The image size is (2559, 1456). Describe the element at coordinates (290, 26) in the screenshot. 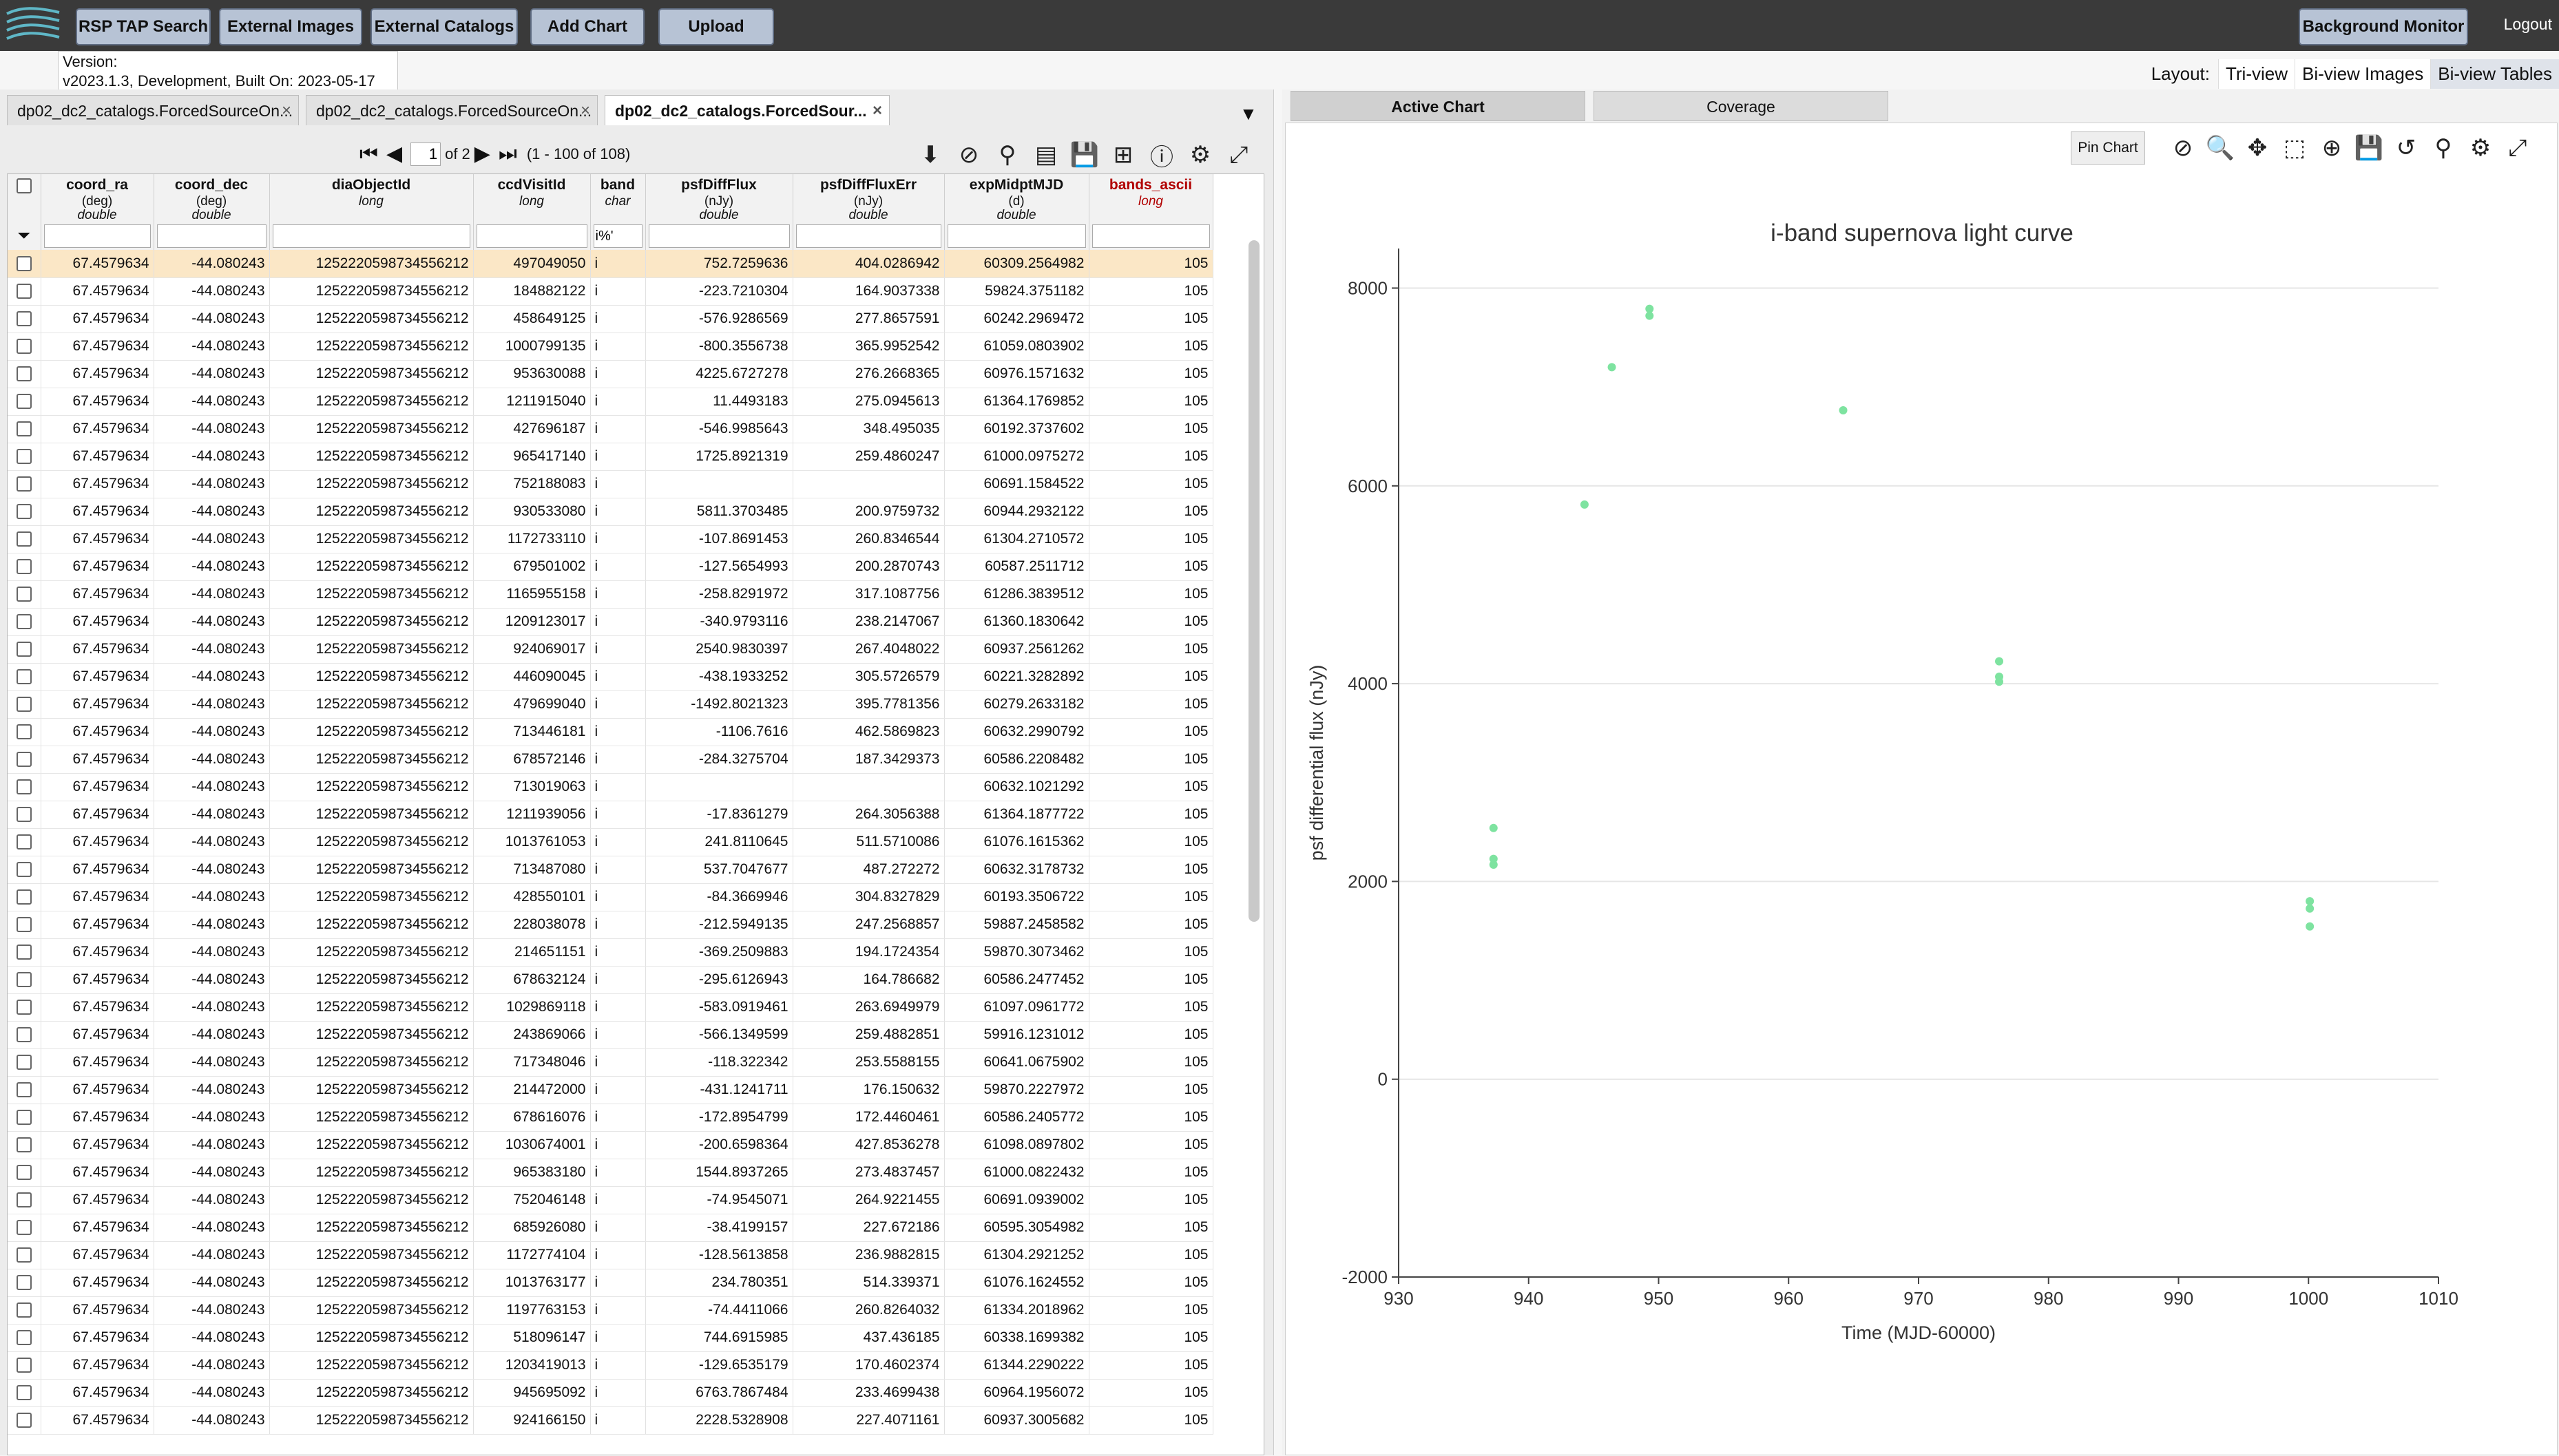

I see `external-images-button: External Images` at that location.